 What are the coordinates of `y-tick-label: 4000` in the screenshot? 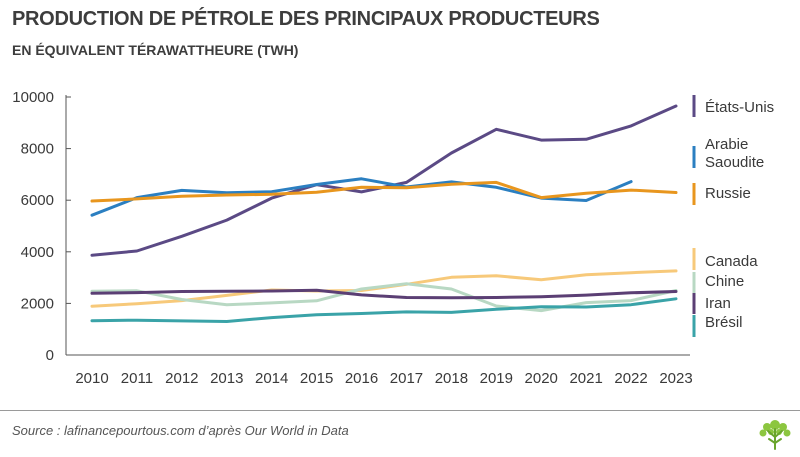 It's located at (37, 252).